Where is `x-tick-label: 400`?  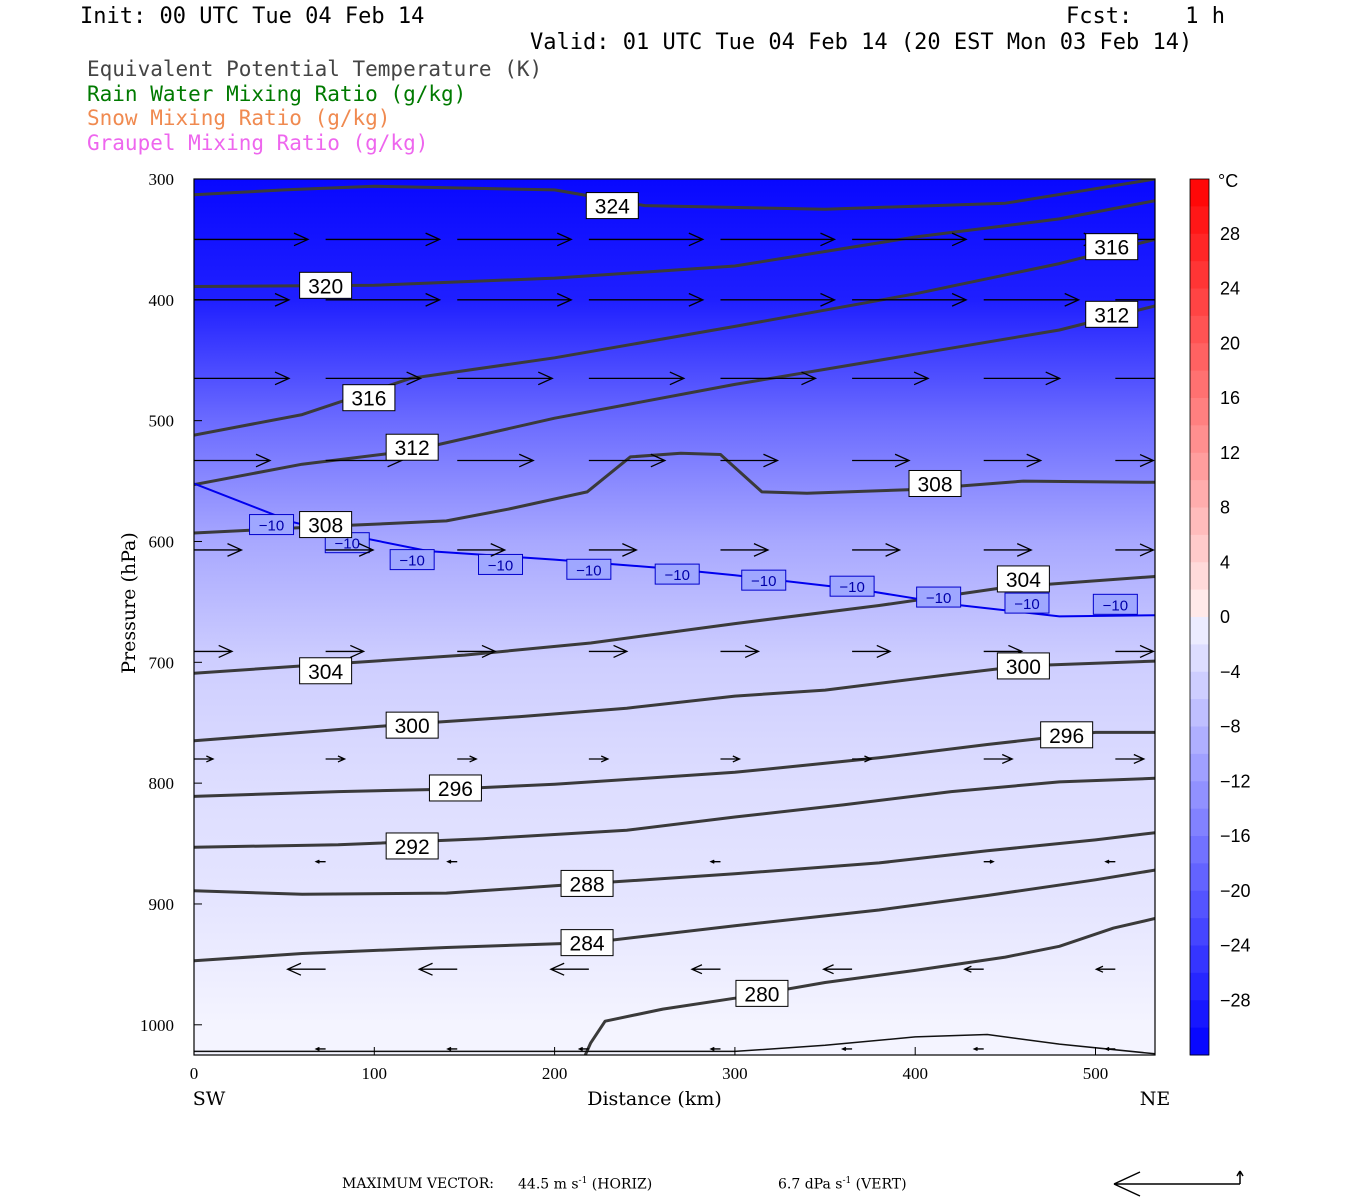 x-tick-label: 400 is located at coordinates (915, 1073).